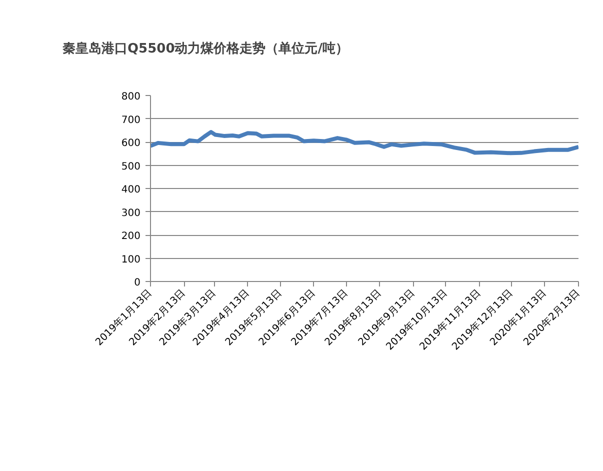  I want to click on chart-title: 秦皇岛港口Q5500动力煤价格走势（单位元/吨）, so click(205, 48).